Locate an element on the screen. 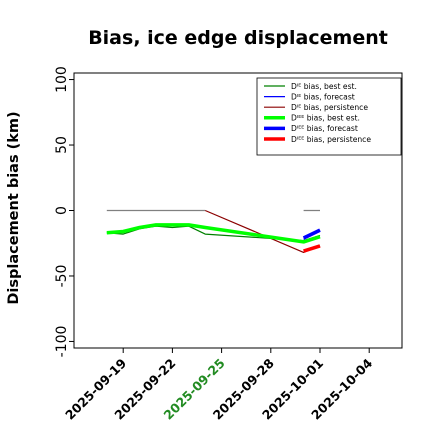  series-layer is located at coordinates (213, 231).